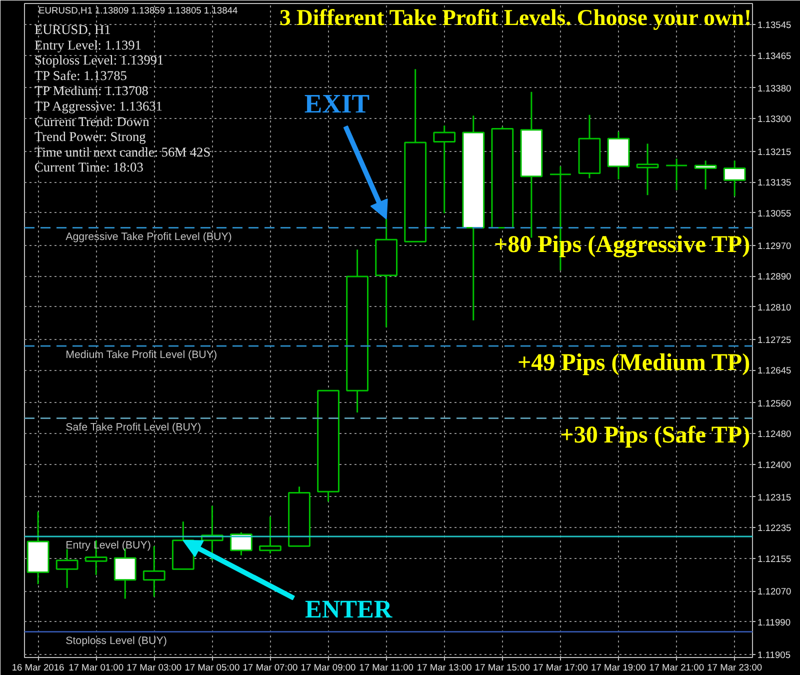 The height and width of the screenshot is (675, 800). Describe the element at coordinates (270, 667) in the screenshot. I see `x-tick-label: 17 Mar 07:00` at that location.